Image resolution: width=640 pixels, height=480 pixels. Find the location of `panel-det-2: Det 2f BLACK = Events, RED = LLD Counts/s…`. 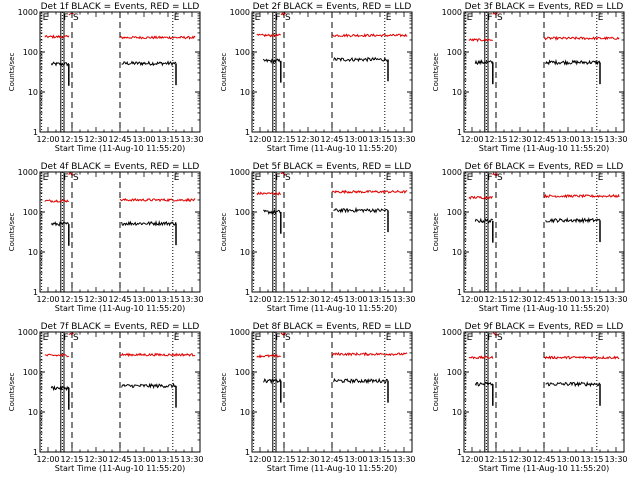

panel-det-2: Det 2f BLACK = Events, RED = LLD Counts/s… is located at coordinates (318, 77).